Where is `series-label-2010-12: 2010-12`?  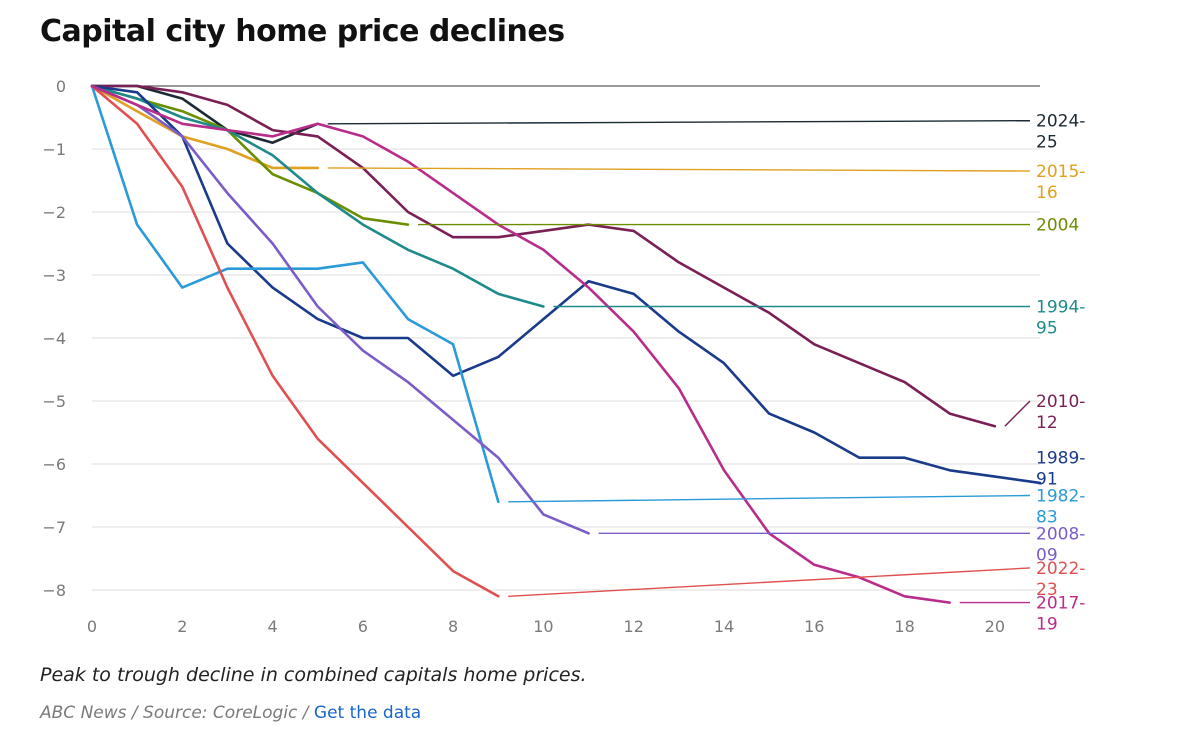 series-label-2010-12: 2010-12 is located at coordinates (1060, 412).